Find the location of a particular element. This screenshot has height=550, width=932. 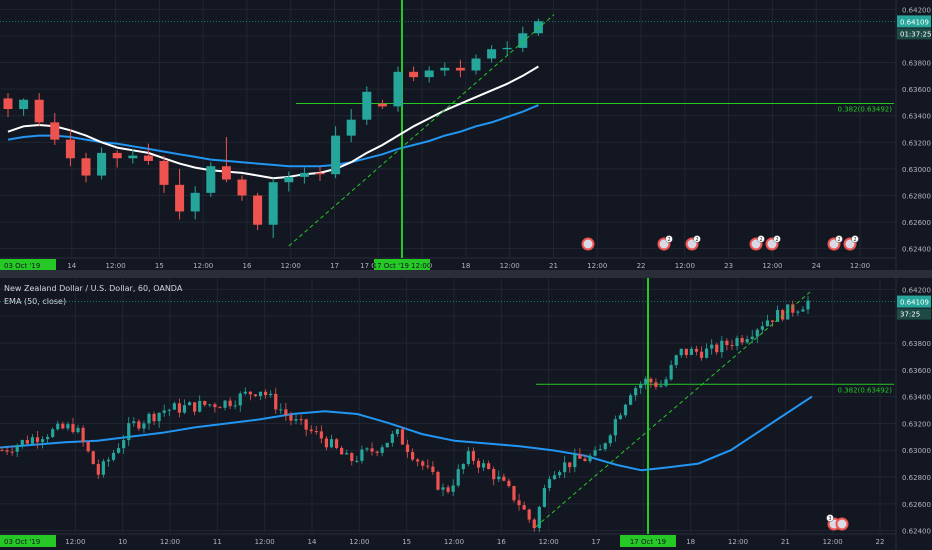

trend-line is located at coordinates (421, 130).